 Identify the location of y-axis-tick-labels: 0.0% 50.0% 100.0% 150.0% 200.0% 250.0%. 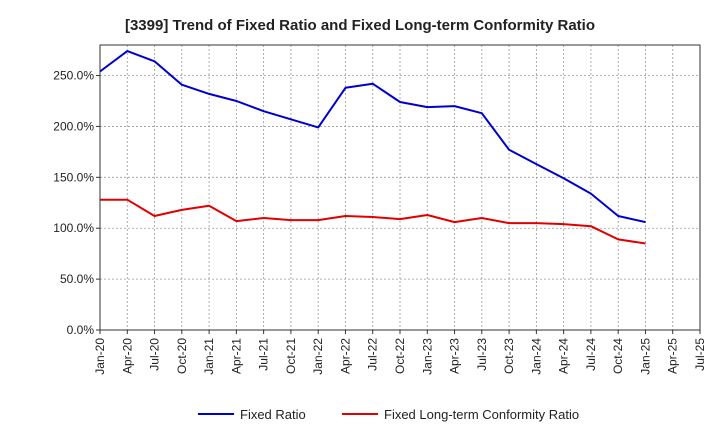
(73, 203).